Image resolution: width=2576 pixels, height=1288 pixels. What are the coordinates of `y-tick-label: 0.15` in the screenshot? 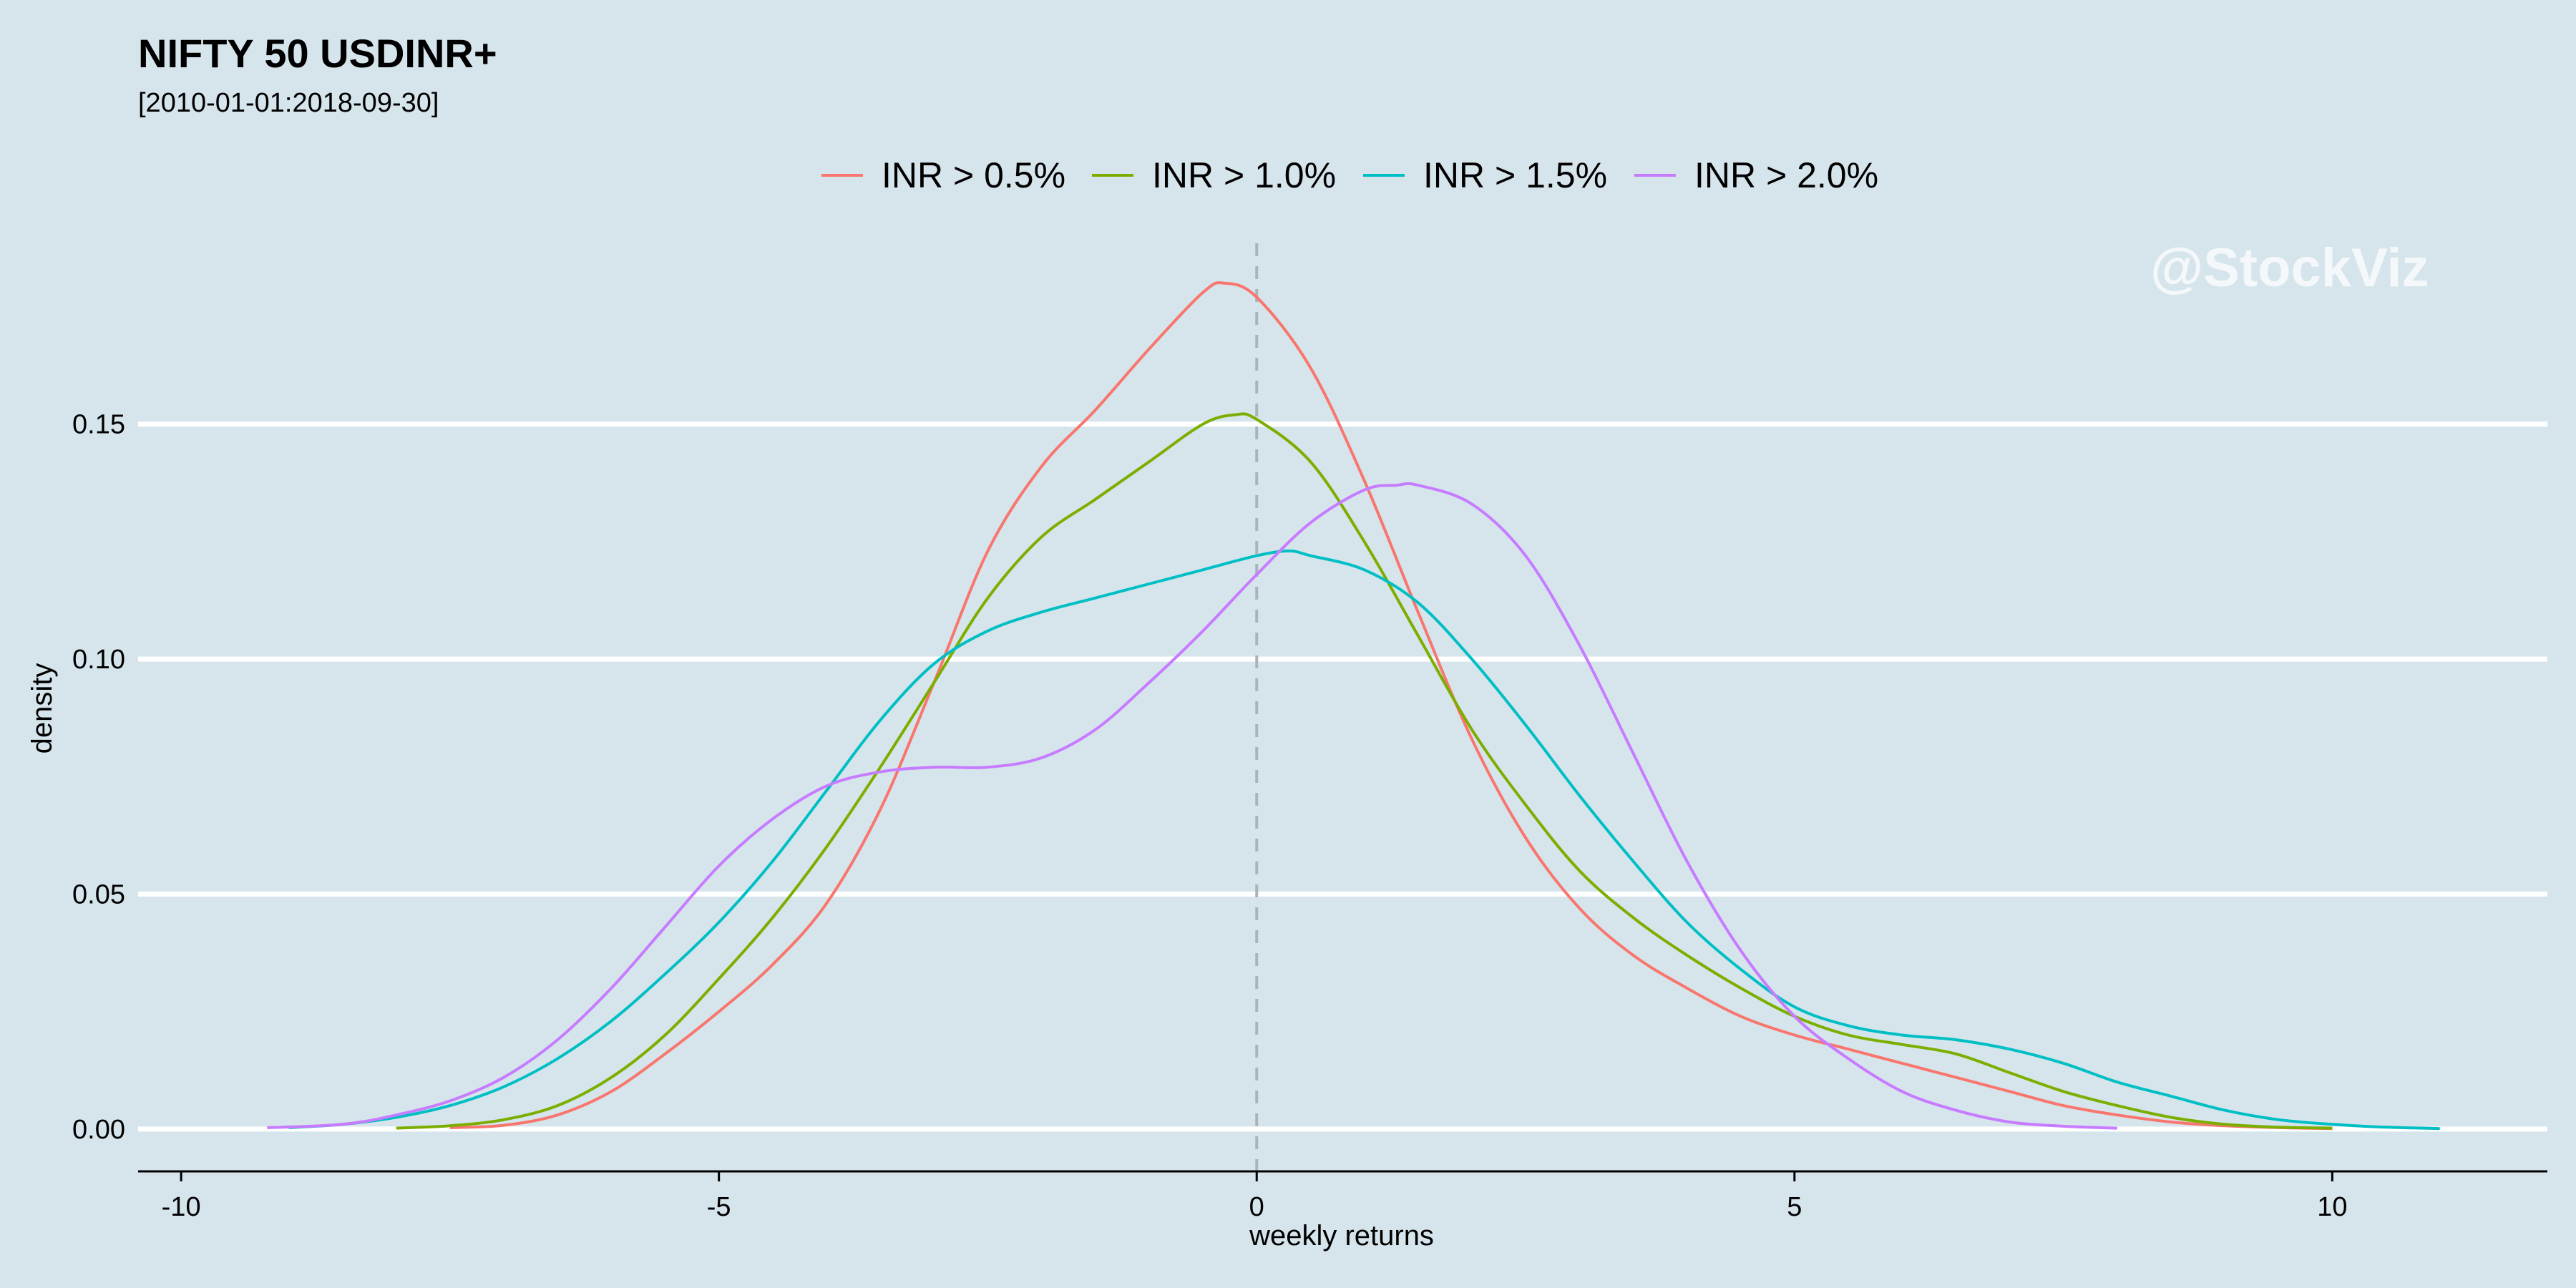 It's located at (98, 425).